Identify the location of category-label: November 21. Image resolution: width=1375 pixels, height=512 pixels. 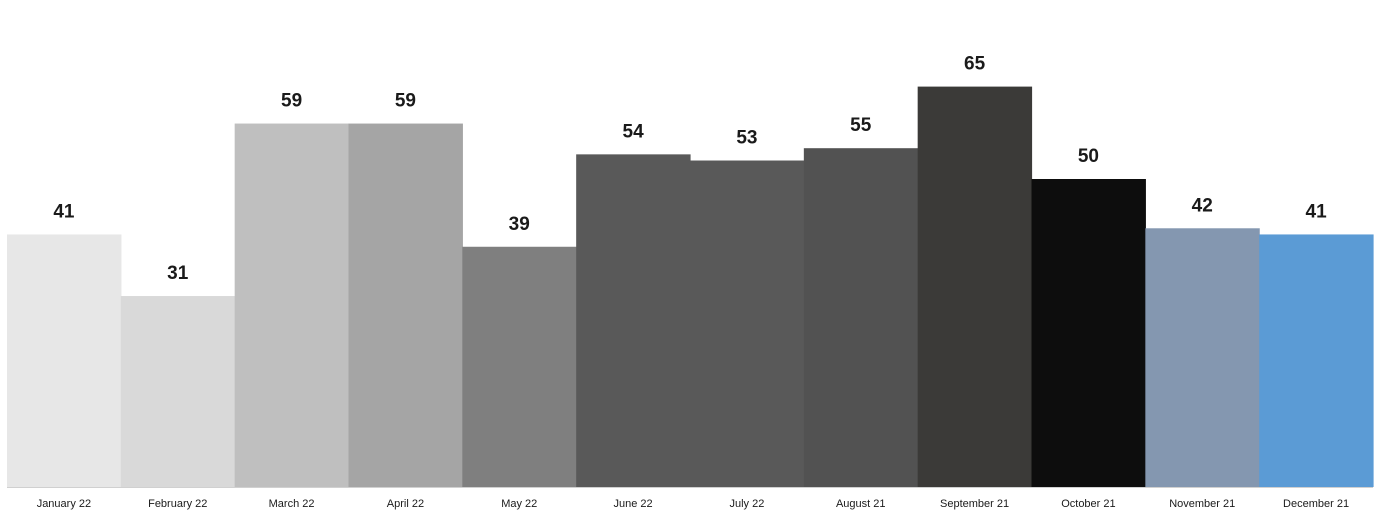
(1202, 504).